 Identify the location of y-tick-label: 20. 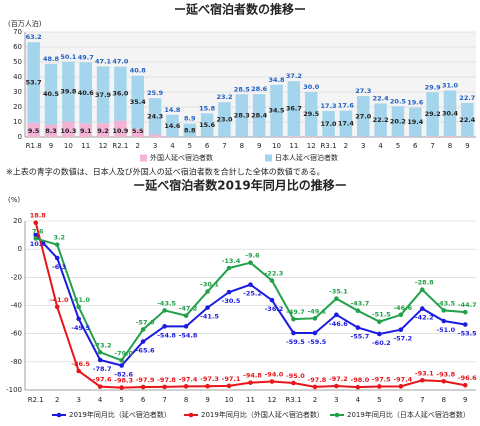
(17, 107).